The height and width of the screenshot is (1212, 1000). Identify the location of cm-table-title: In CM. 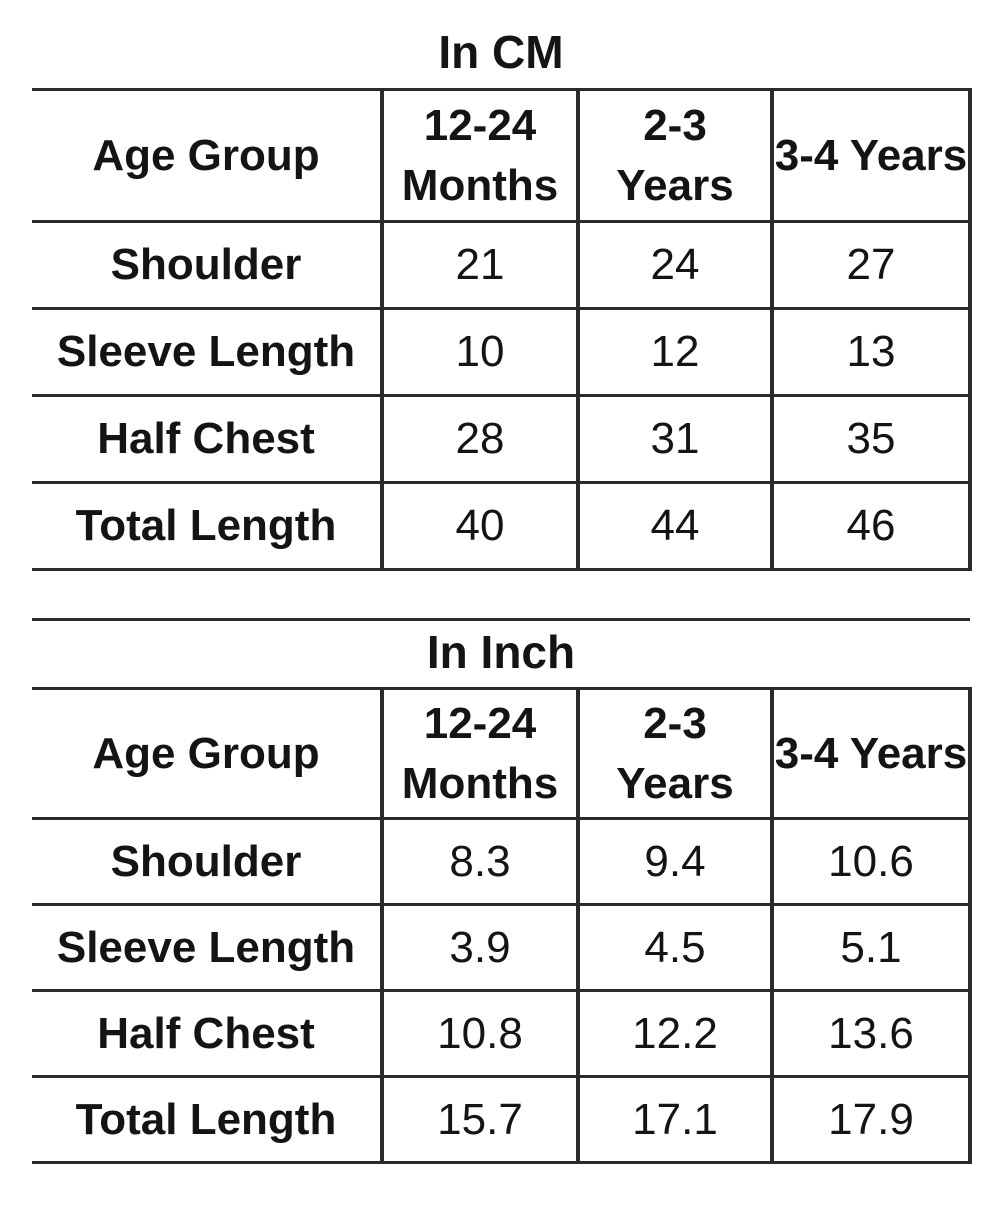
(501, 52).